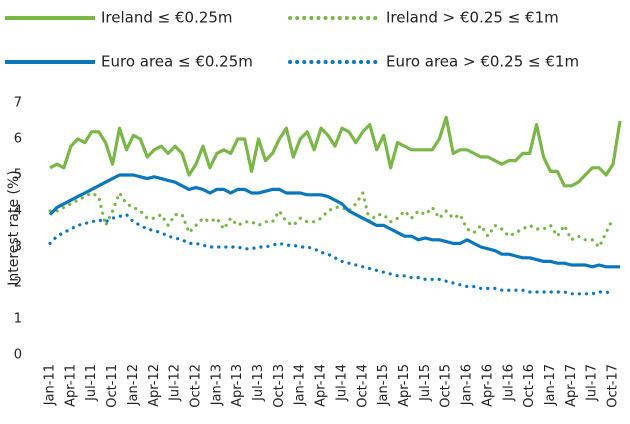  What do you see at coordinates (383, 385) in the screenshot?
I see `x-tick-label: Jan-15` at bounding box center [383, 385].